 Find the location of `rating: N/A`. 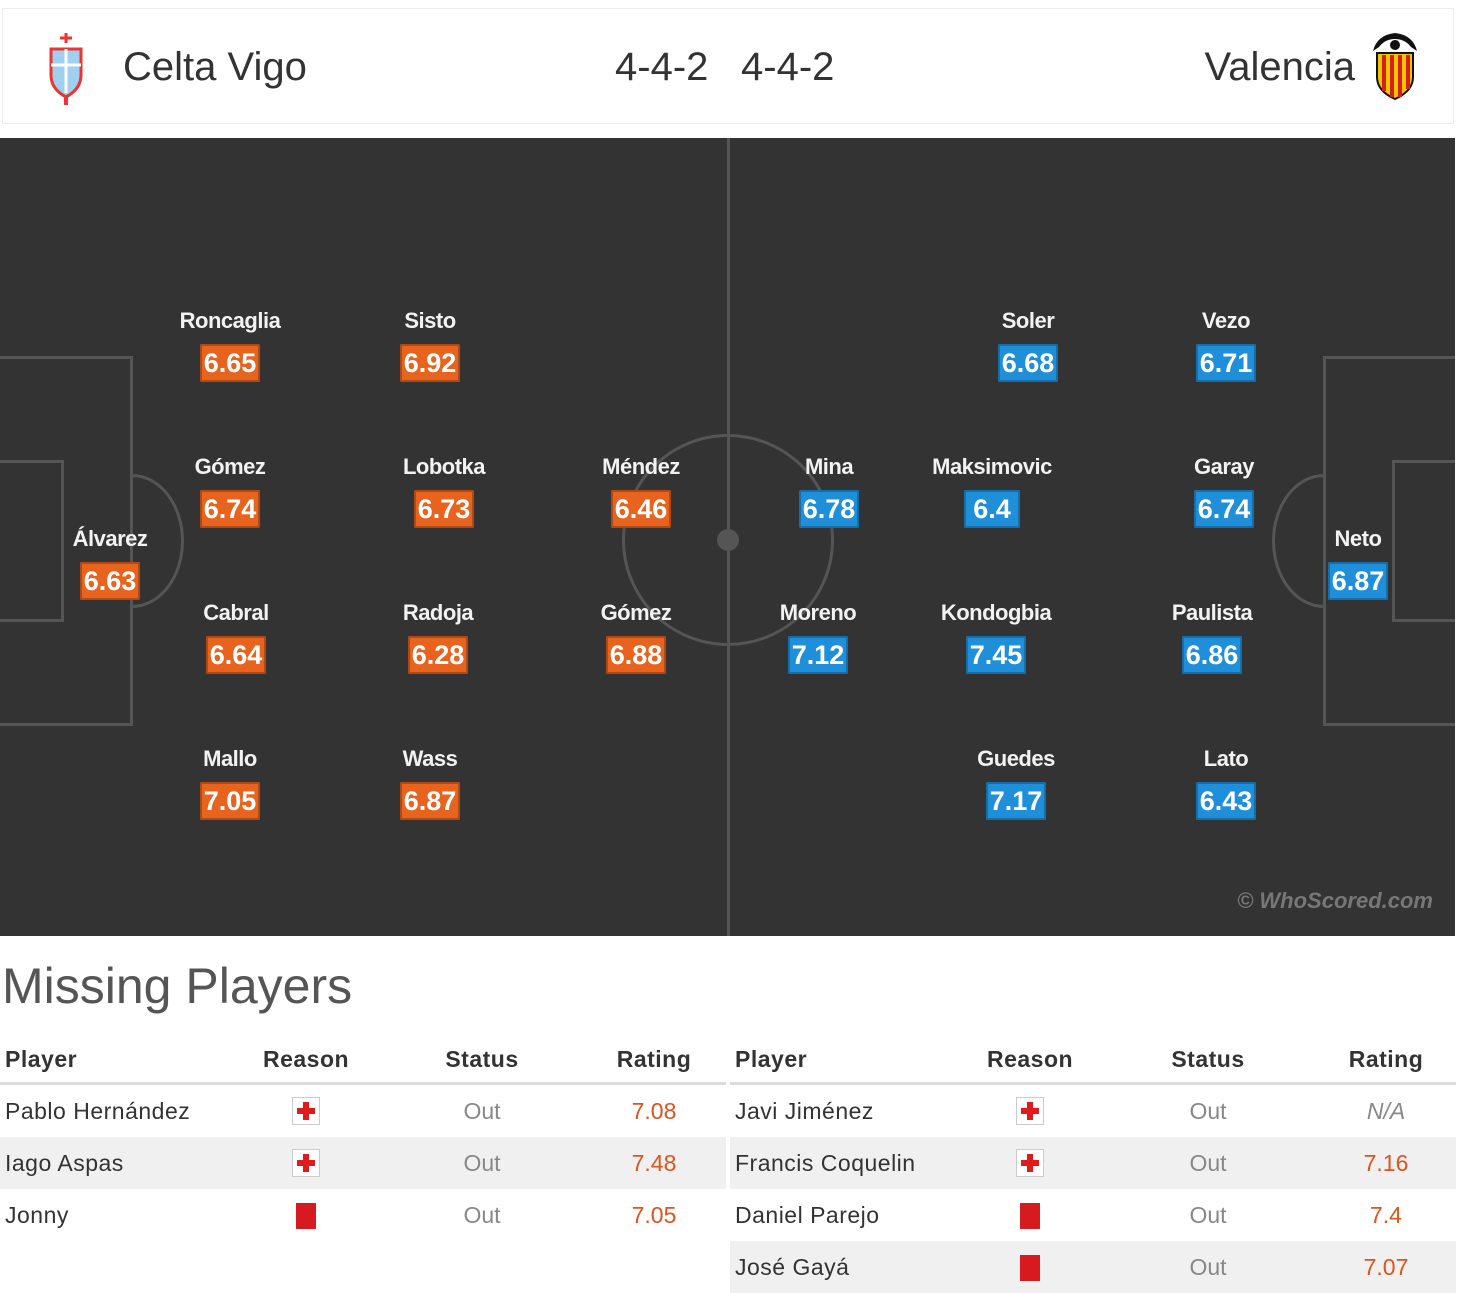

rating: N/A is located at coordinates (1386, 1110).